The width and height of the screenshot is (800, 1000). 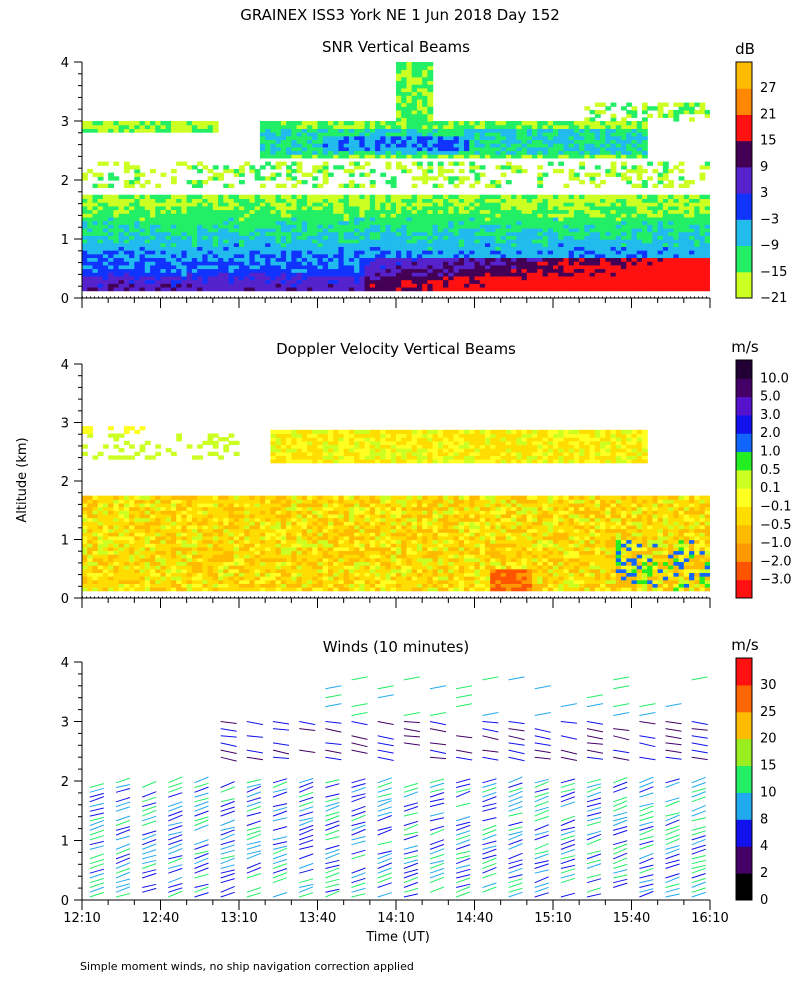 I want to click on y-tick-label: 2, so click(x=65, y=181).